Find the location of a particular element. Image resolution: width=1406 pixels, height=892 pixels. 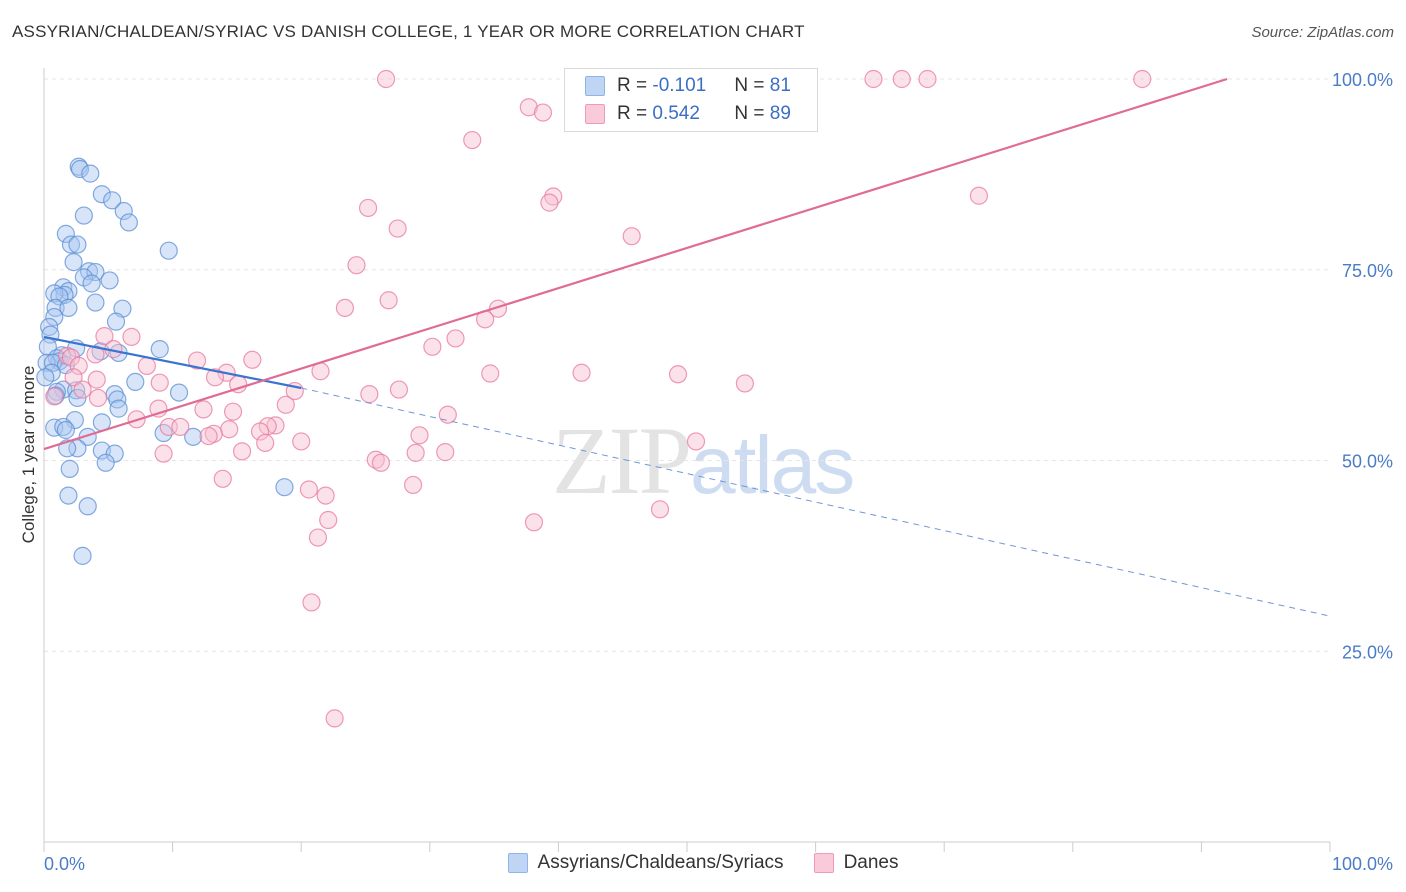

danes-swatch is located at coordinates (595, 114).